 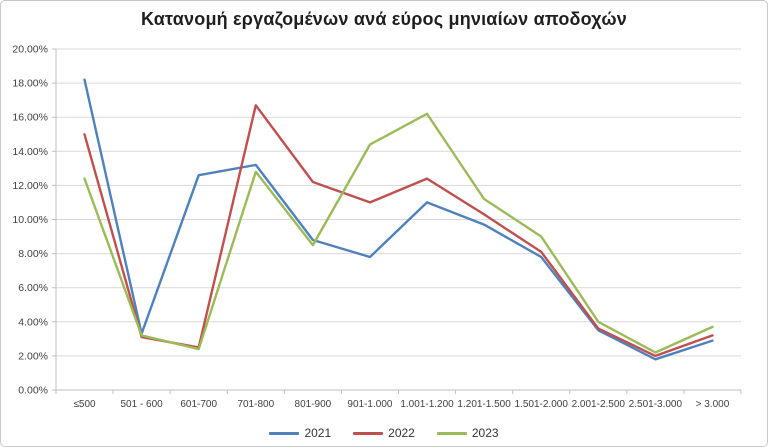 What do you see at coordinates (368, 433) in the screenshot?
I see `legend-swatch-2022` at bounding box center [368, 433].